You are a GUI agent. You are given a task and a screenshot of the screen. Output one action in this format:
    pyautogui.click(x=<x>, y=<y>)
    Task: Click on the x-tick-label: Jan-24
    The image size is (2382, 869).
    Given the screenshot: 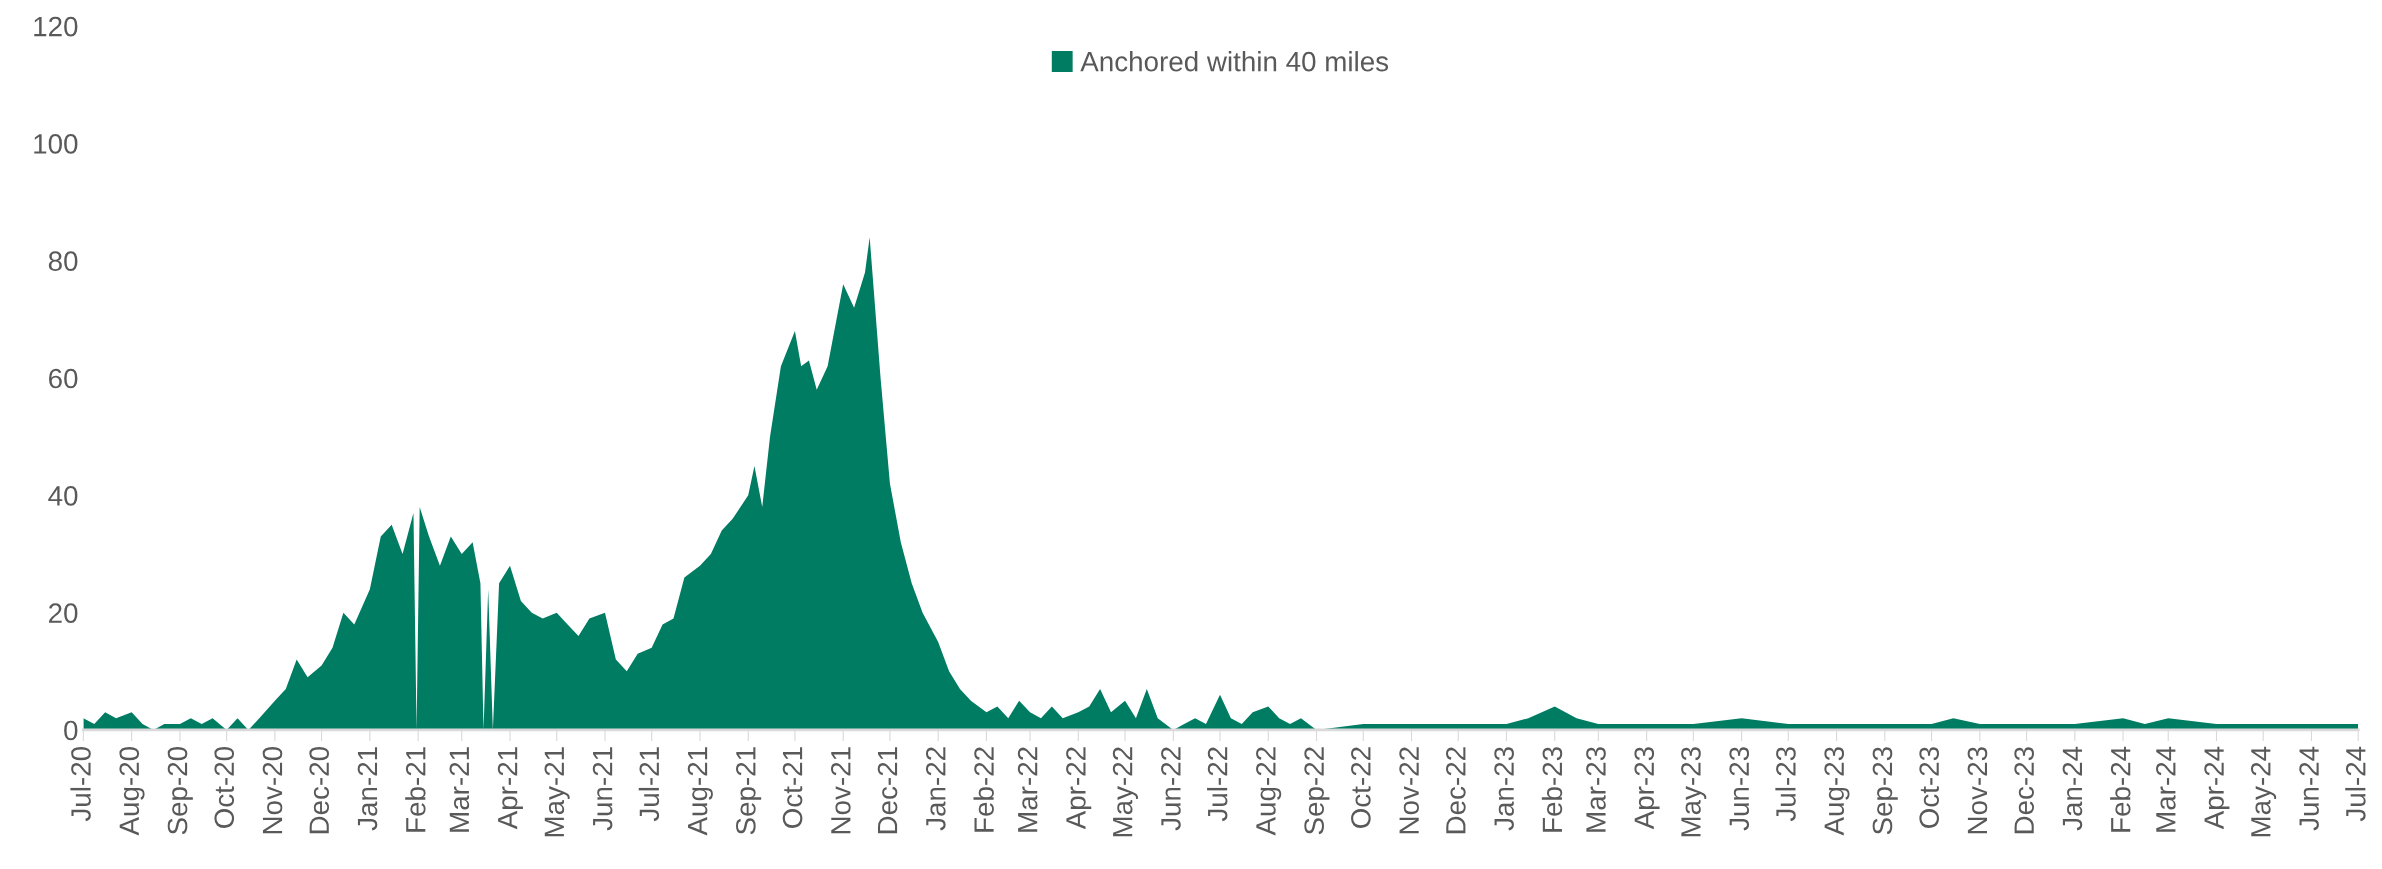 What is the action you would take?
    pyautogui.click(x=2072, y=788)
    